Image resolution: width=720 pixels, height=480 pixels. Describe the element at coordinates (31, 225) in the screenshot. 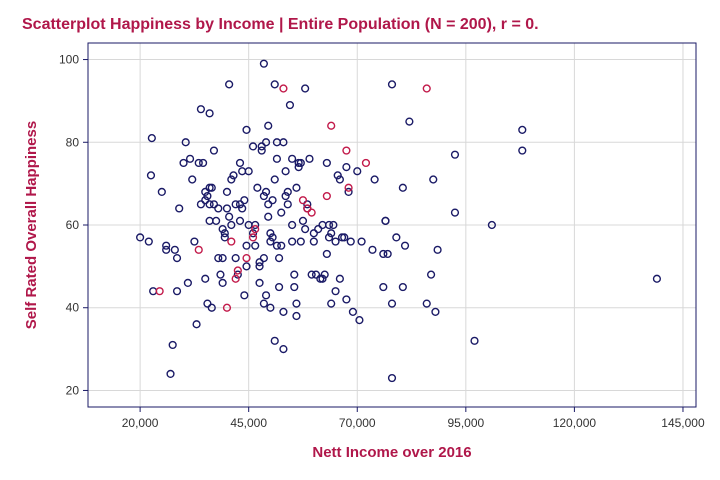

I see `y-axis-title: Self Rated Overall Happiness` at that location.